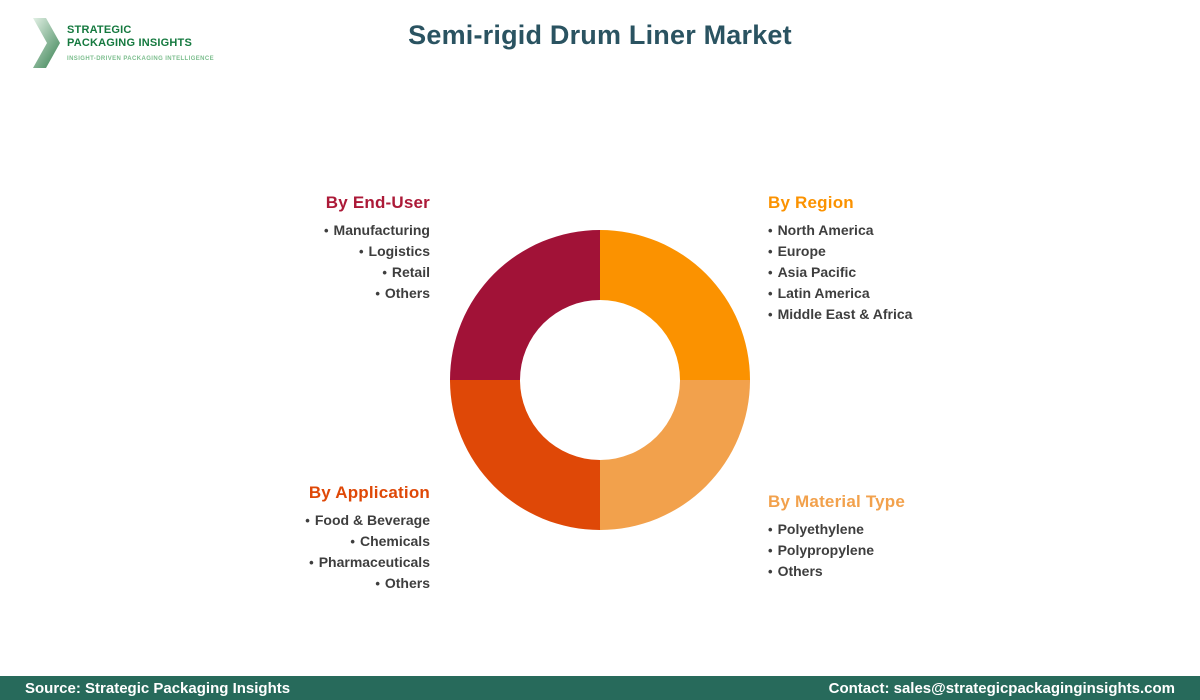 The image size is (1200, 700). Describe the element at coordinates (369, 492) in the screenshot. I see `group-heading-application: By Application` at that location.